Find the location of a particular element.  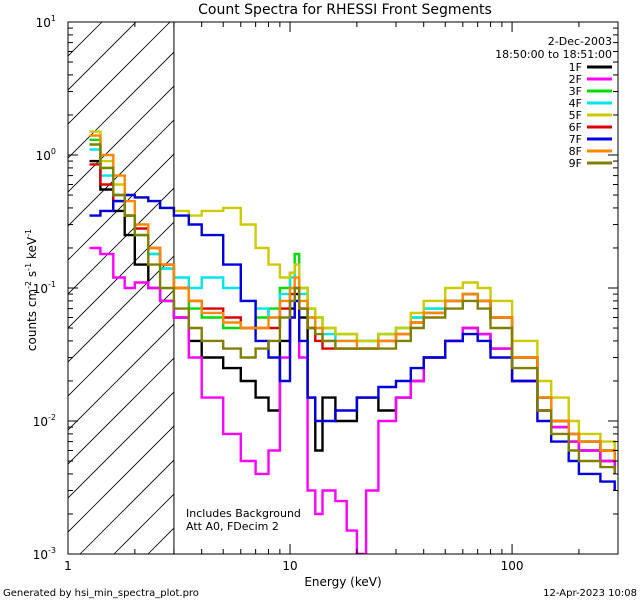

legend-label-3F: 3F is located at coordinates (575, 91).